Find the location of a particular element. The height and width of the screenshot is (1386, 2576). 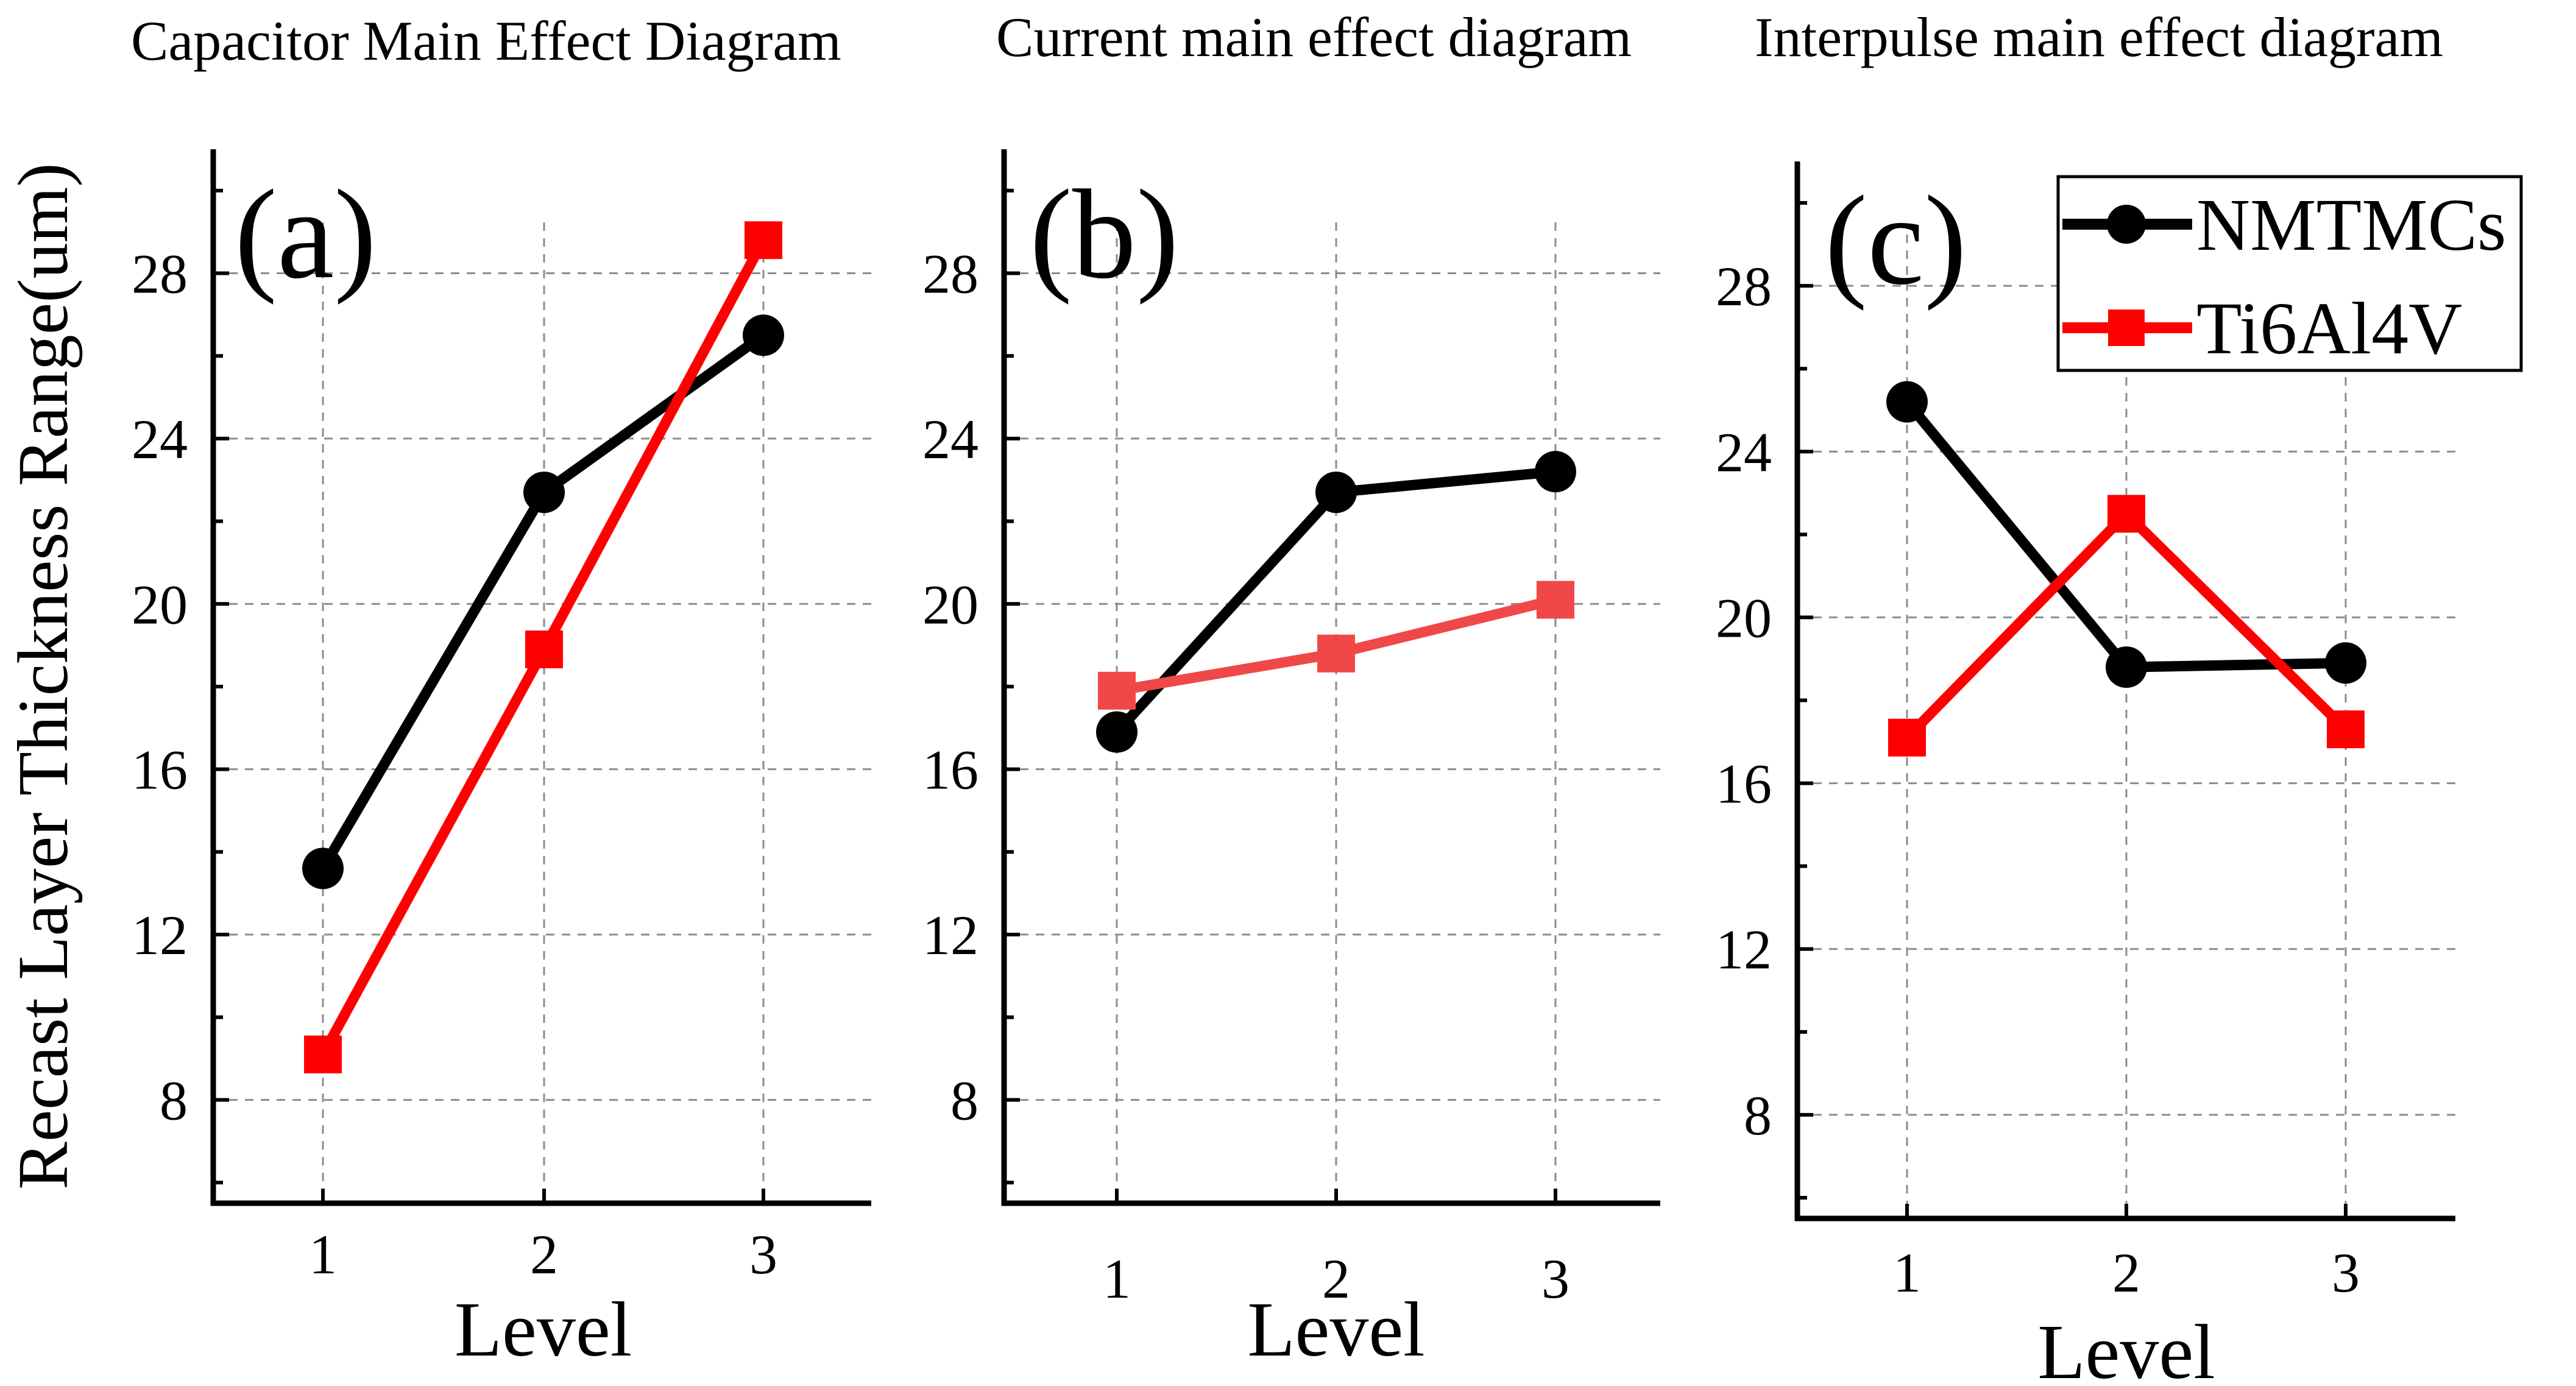

legend-marker-ti6al4v is located at coordinates (2126, 327).